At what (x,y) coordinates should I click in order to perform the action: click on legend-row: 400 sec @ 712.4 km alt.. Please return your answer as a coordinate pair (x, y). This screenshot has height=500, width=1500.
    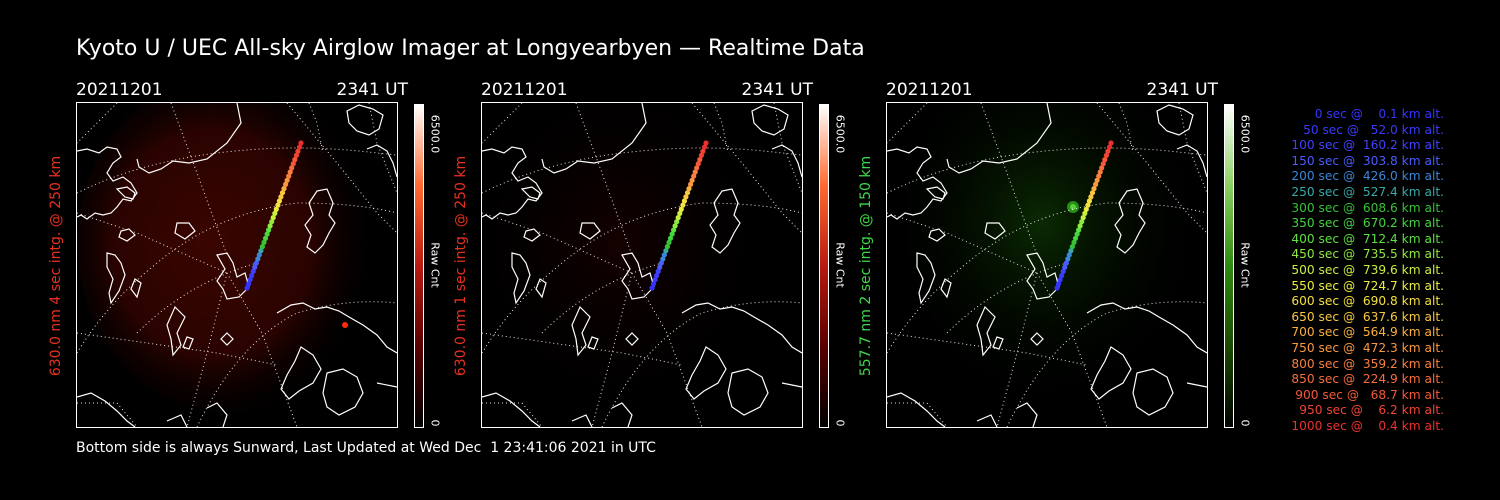
    Looking at the image, I should click on (1367, 238).